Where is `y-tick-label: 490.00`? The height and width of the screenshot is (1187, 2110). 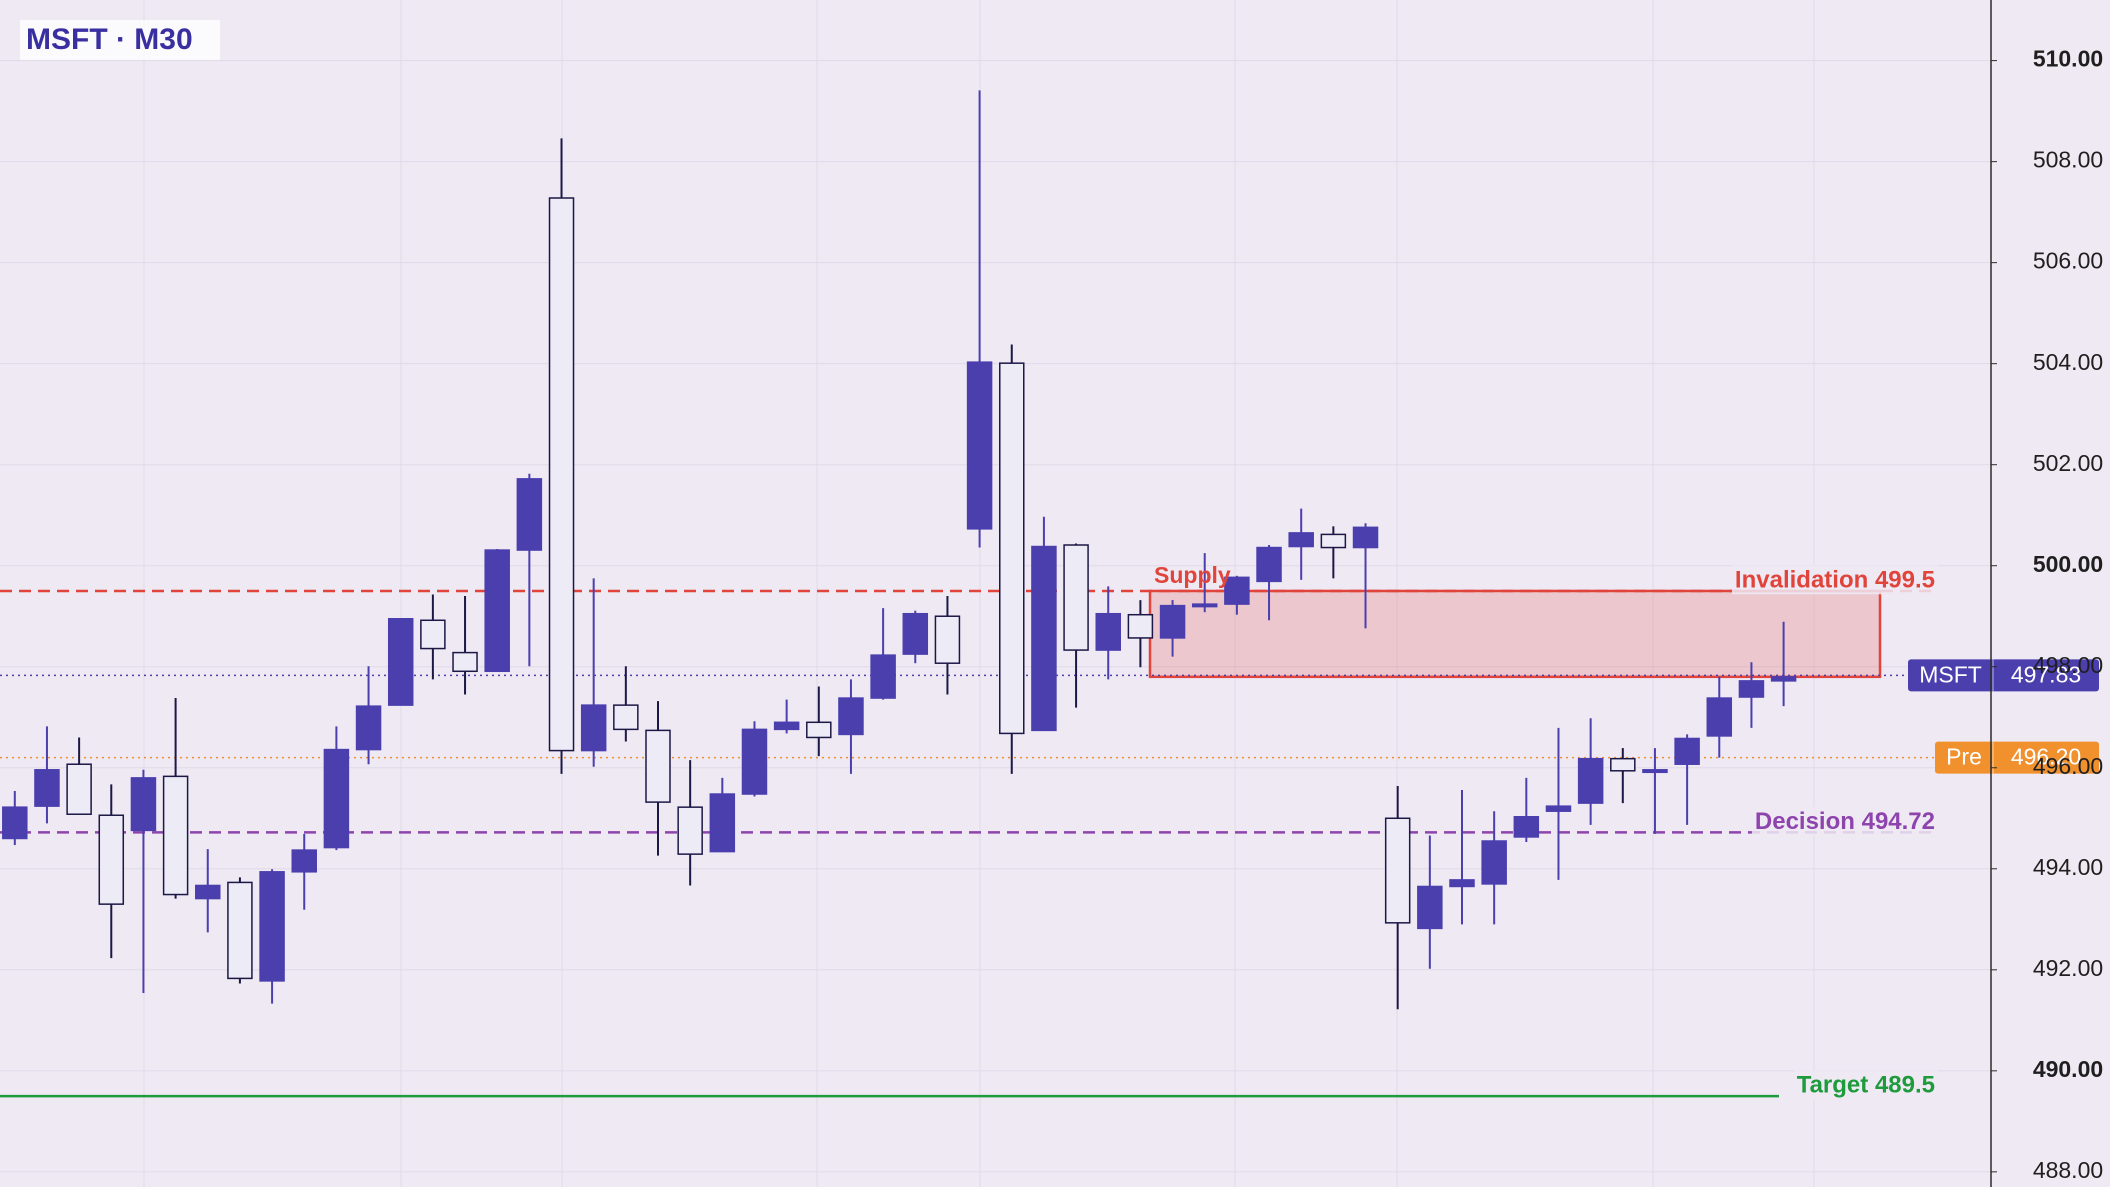
y-tick-label: 490.00 is located at coordinates (2068, 1069).